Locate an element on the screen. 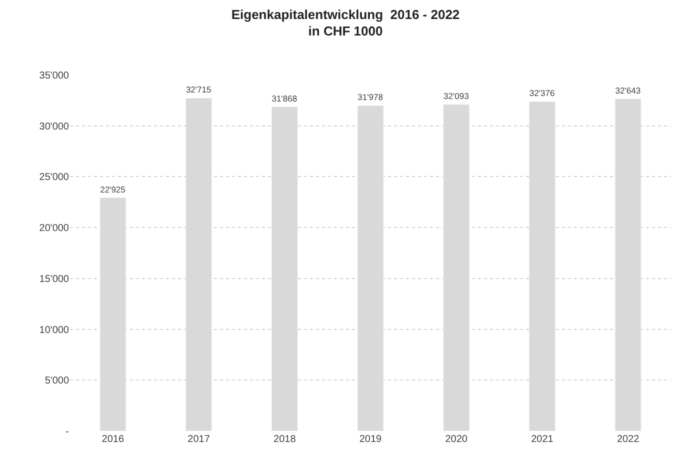 This screenshot has width=691, height=471. data-label: 32'376 is located at coordinates (542, 93).